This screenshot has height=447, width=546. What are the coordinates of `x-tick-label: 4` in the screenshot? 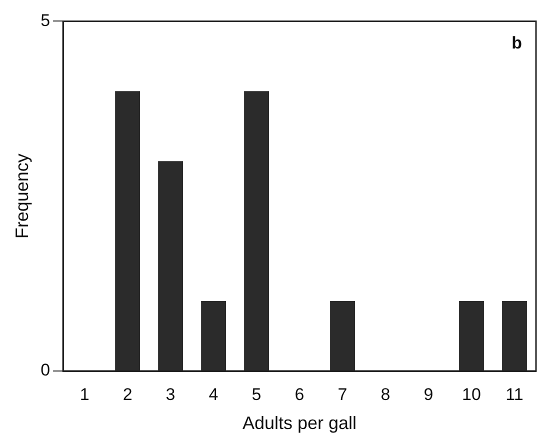 It's located at (213, 394).